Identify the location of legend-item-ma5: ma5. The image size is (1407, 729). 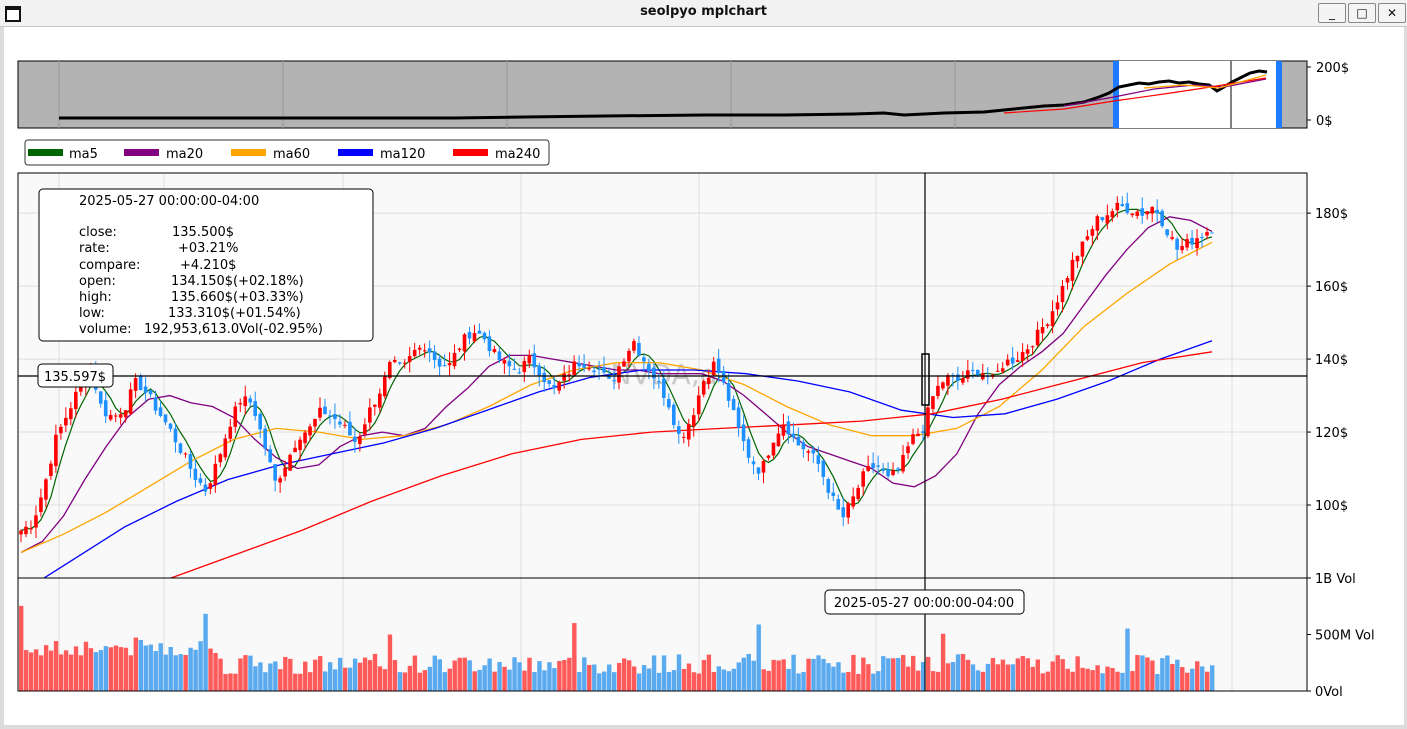
(63, 154).